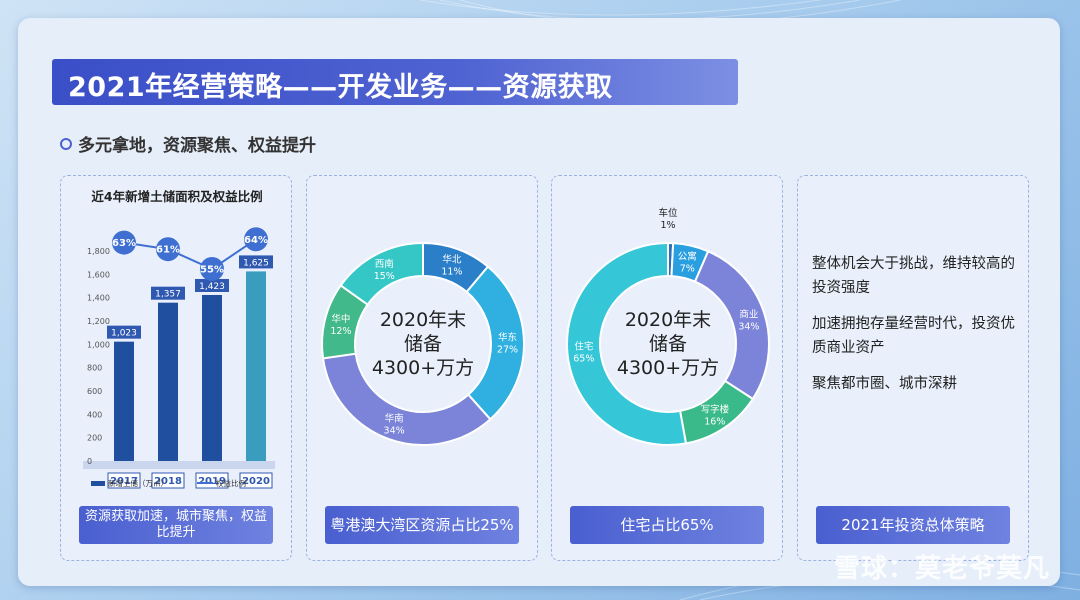  I want to click on card2-footer-button: 粤港澳大湾区资源占比25%, so click(422, 525).